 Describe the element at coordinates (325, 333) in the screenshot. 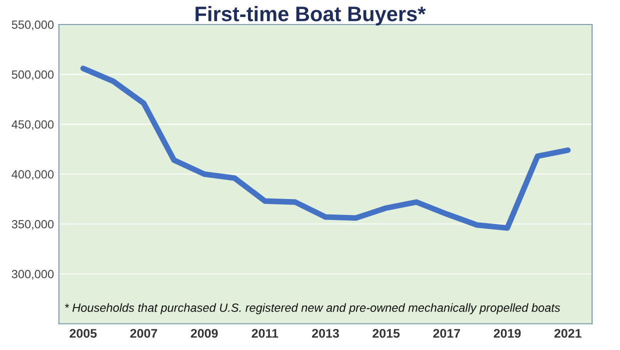

I see `x-tick-label: 2013` at that location.